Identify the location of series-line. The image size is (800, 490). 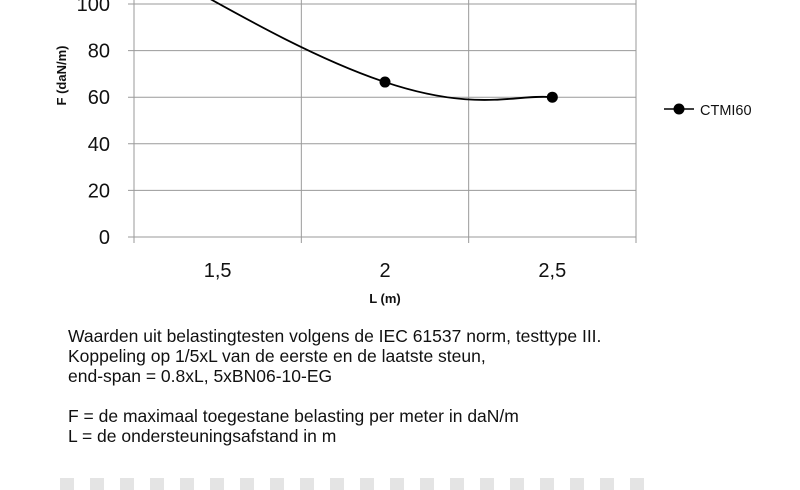
(381, 50).